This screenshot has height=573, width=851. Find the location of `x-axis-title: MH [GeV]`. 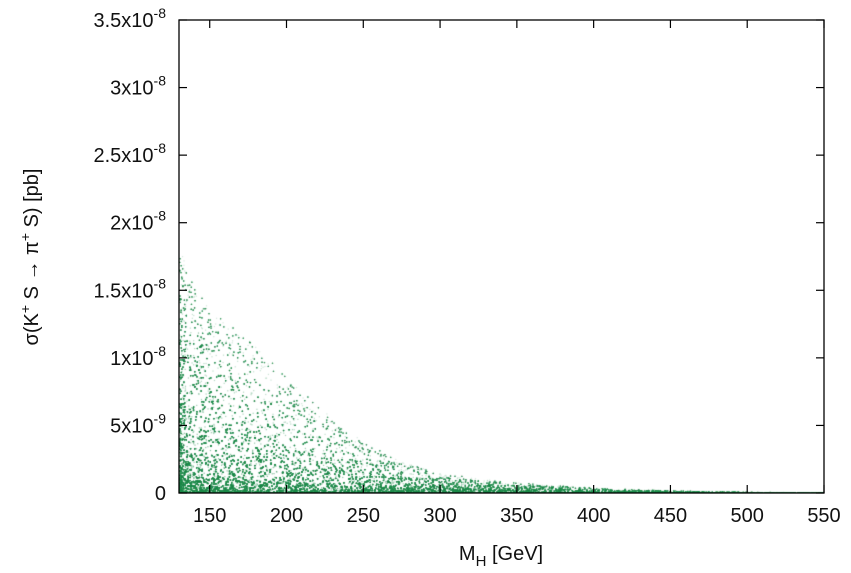

x-axis-title: MH [GeV] is located at coordinates (501, 556).